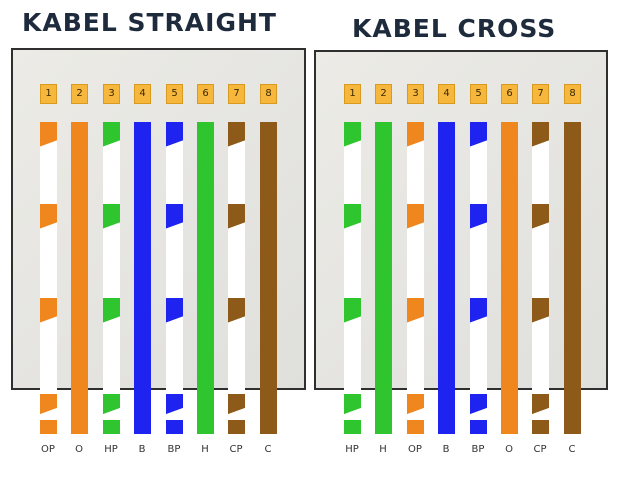  Describe the element at coordinates (352, 94) in the screenshot. I see `cross-pin-1: 1` at that location.